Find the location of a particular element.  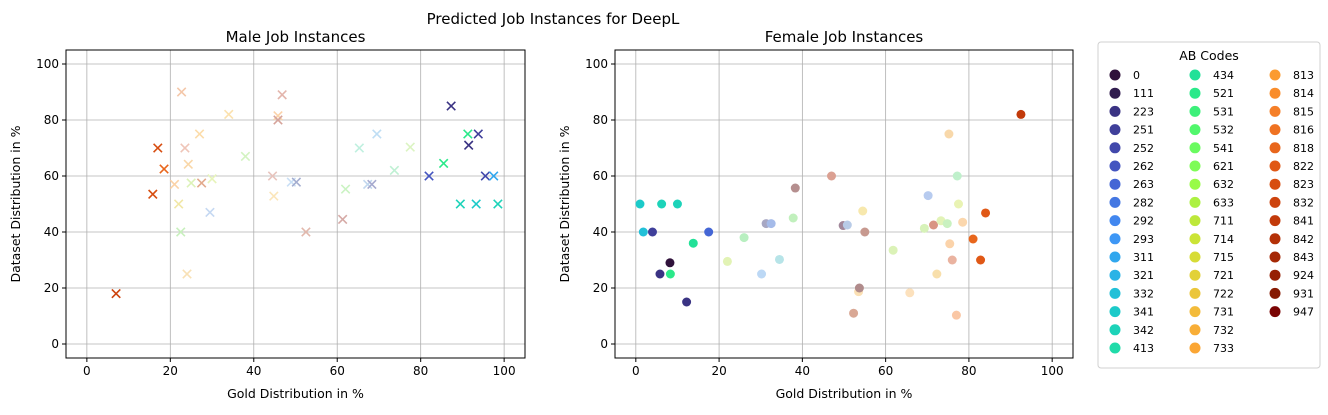

y-tick-label: 40 is located at coordinates (600, 232).